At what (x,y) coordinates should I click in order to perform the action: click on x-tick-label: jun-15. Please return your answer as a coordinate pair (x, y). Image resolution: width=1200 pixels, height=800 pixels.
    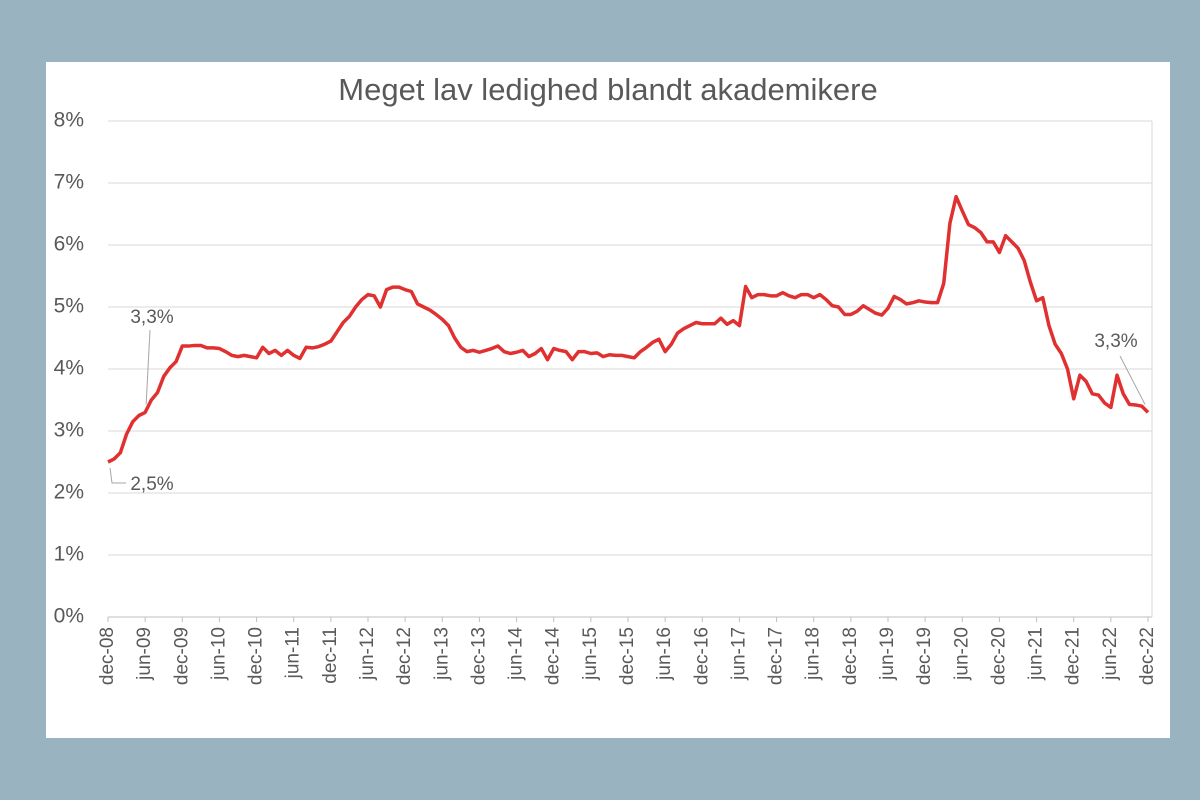
    Looking at the image, I should click on (590, 654).